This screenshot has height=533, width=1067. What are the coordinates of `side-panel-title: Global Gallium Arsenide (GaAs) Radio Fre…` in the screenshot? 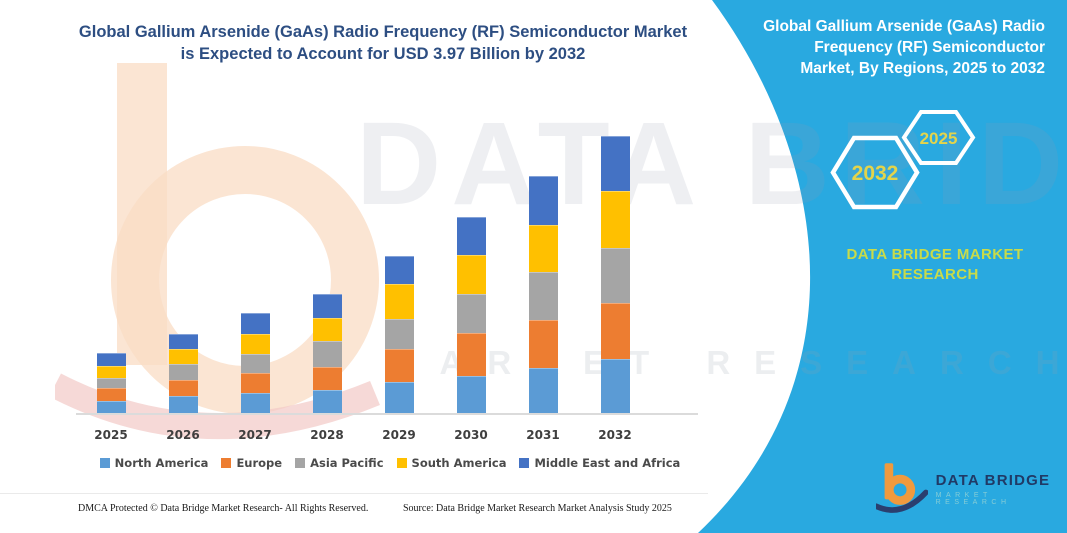 It's located at (904, 47).